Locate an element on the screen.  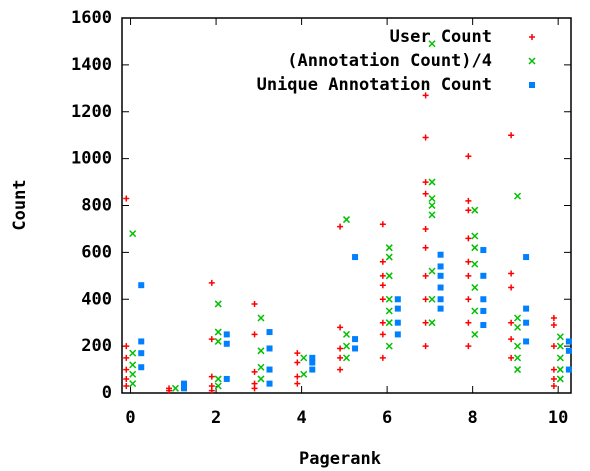
x-tick-label: 4 is located at coordinates (301, 418).